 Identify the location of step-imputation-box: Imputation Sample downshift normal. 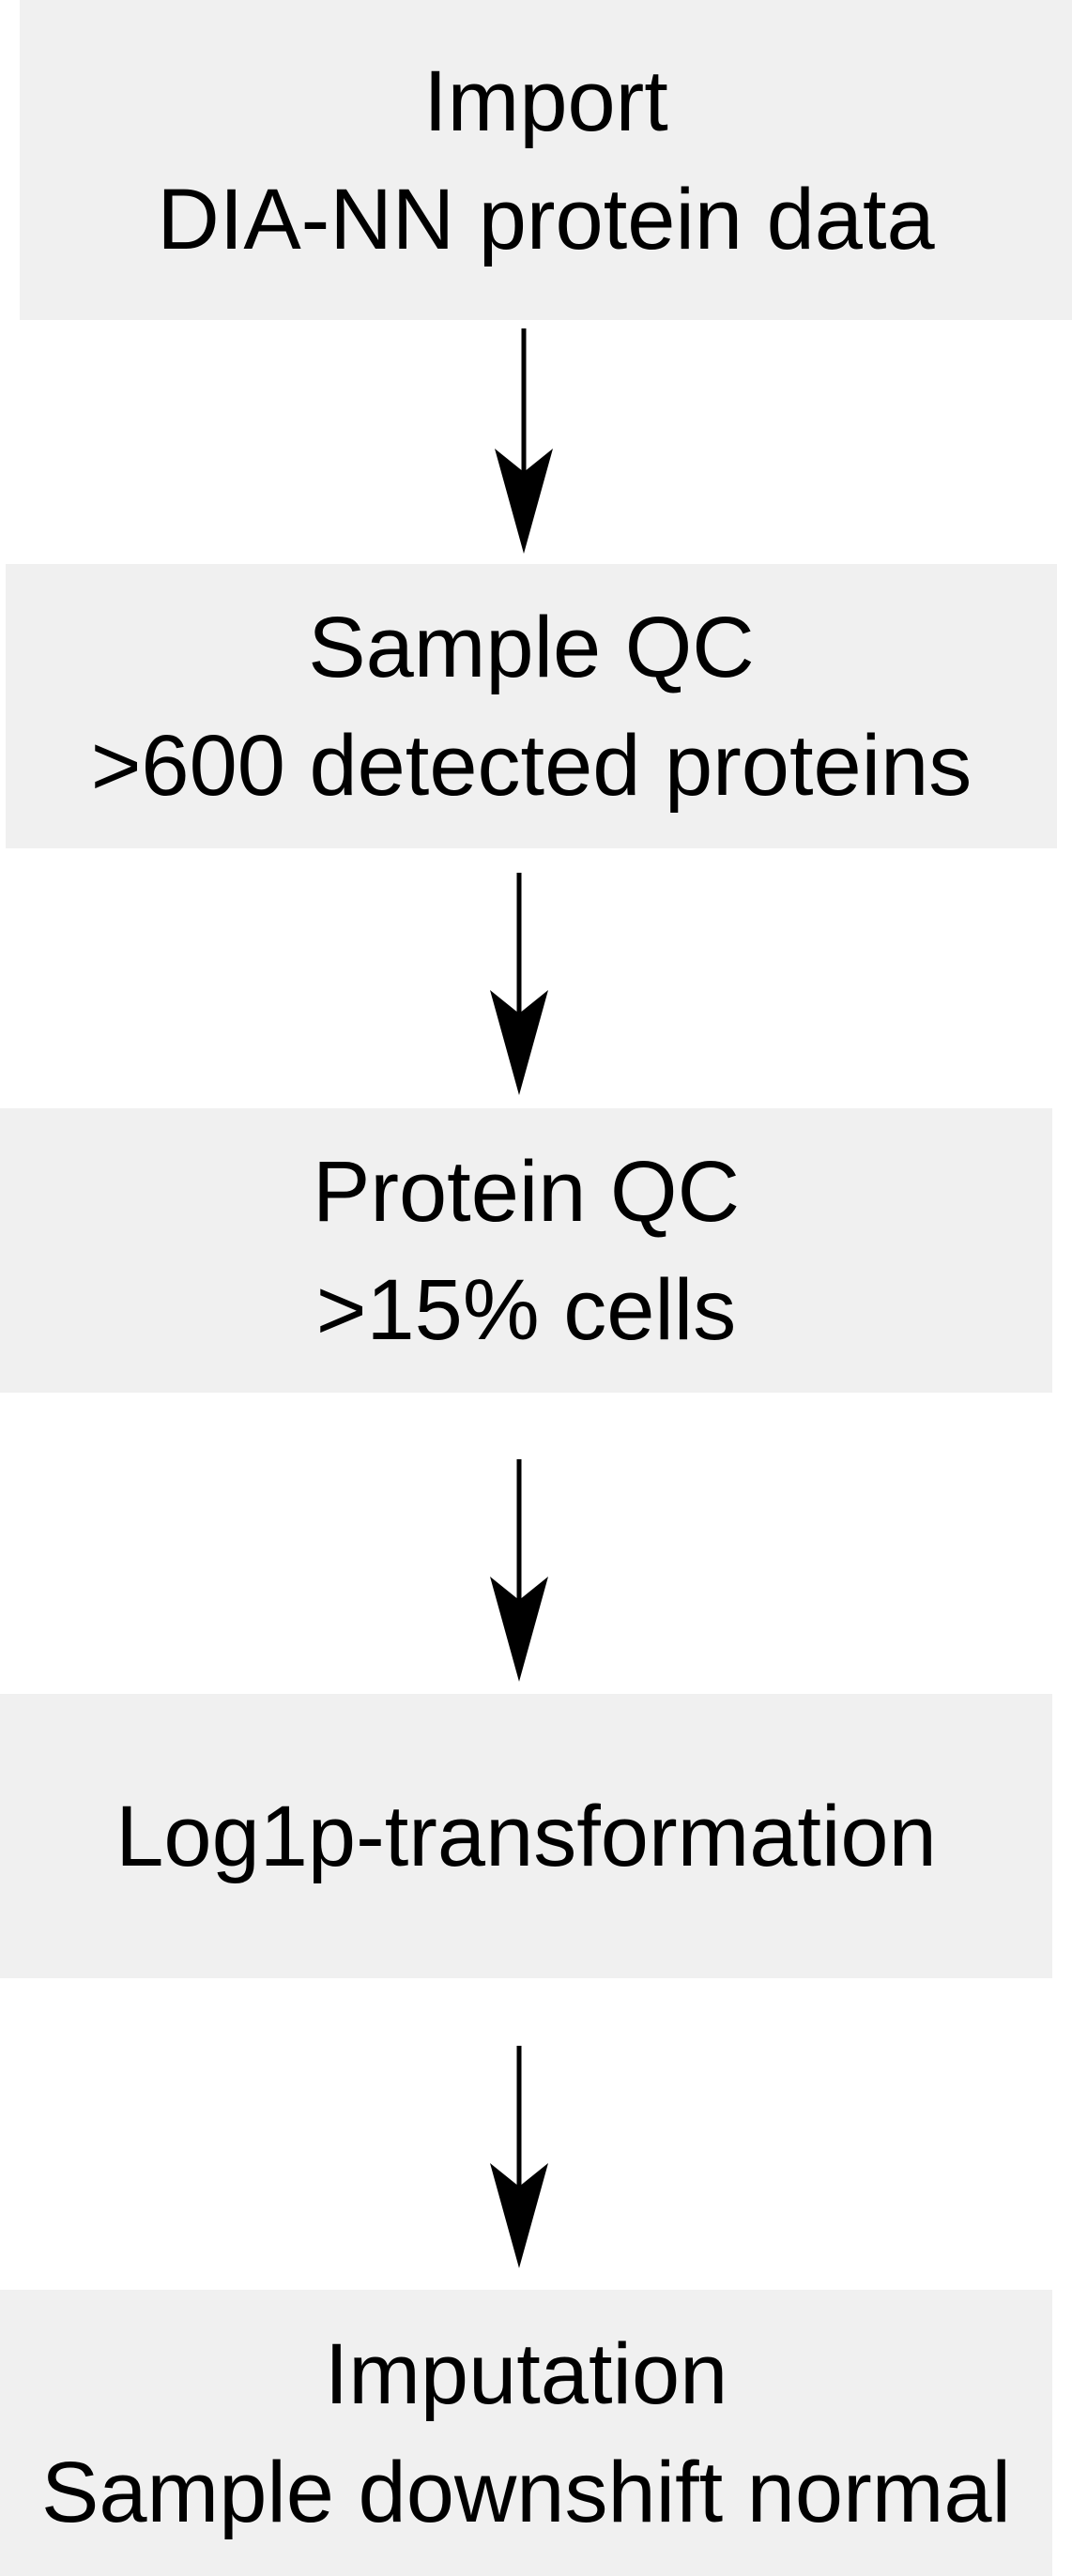
(526, 2433).